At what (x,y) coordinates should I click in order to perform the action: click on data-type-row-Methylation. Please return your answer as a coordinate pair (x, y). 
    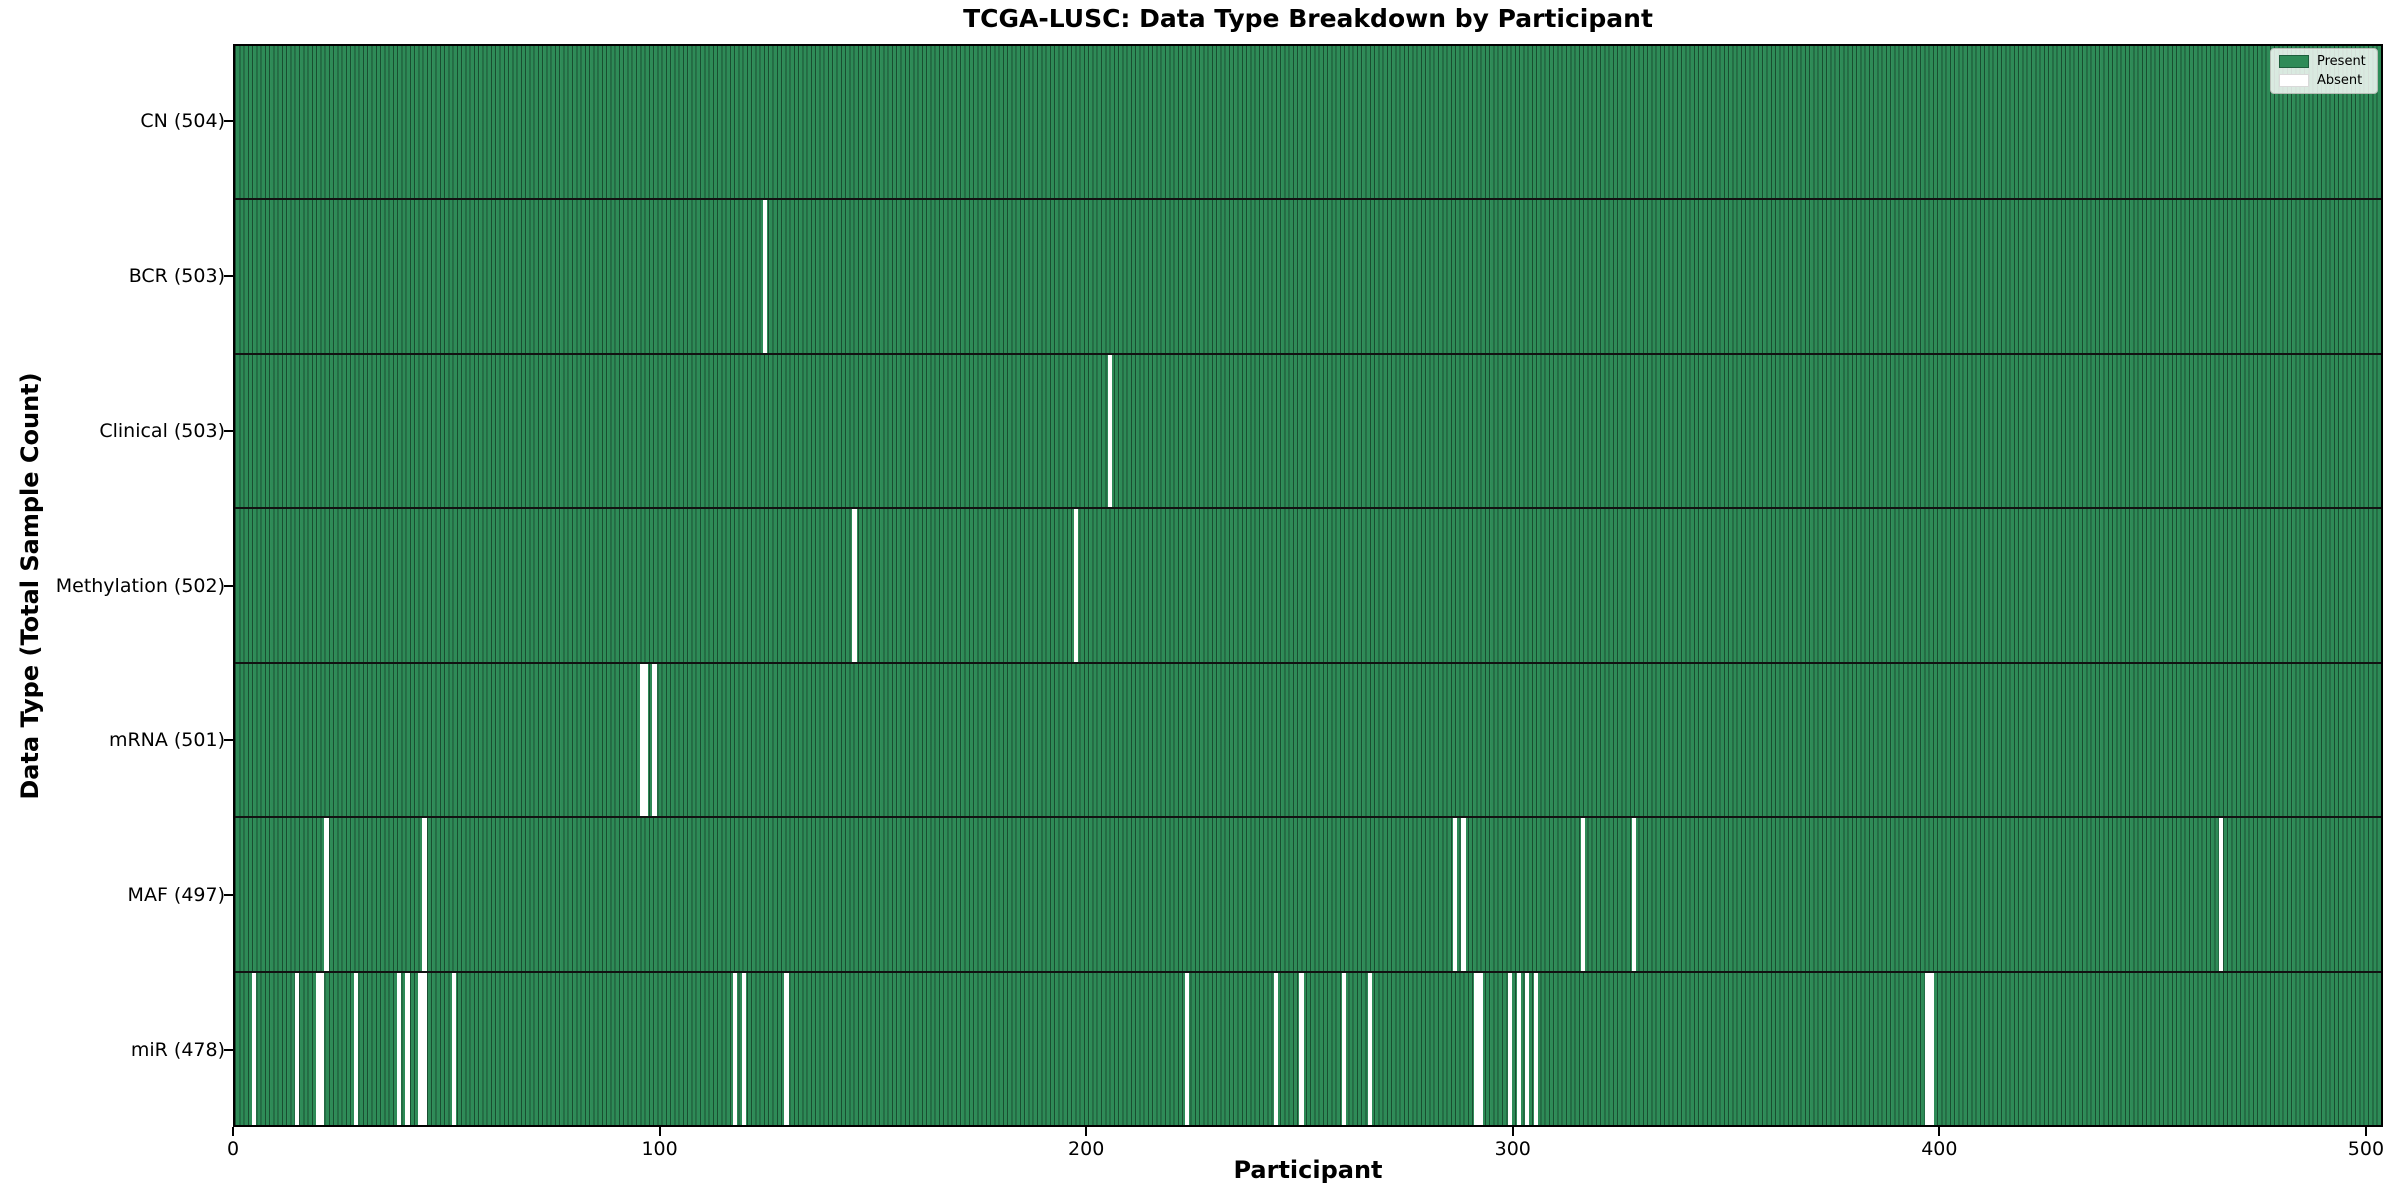
    Looking at the image, I should click on (1308, 586).